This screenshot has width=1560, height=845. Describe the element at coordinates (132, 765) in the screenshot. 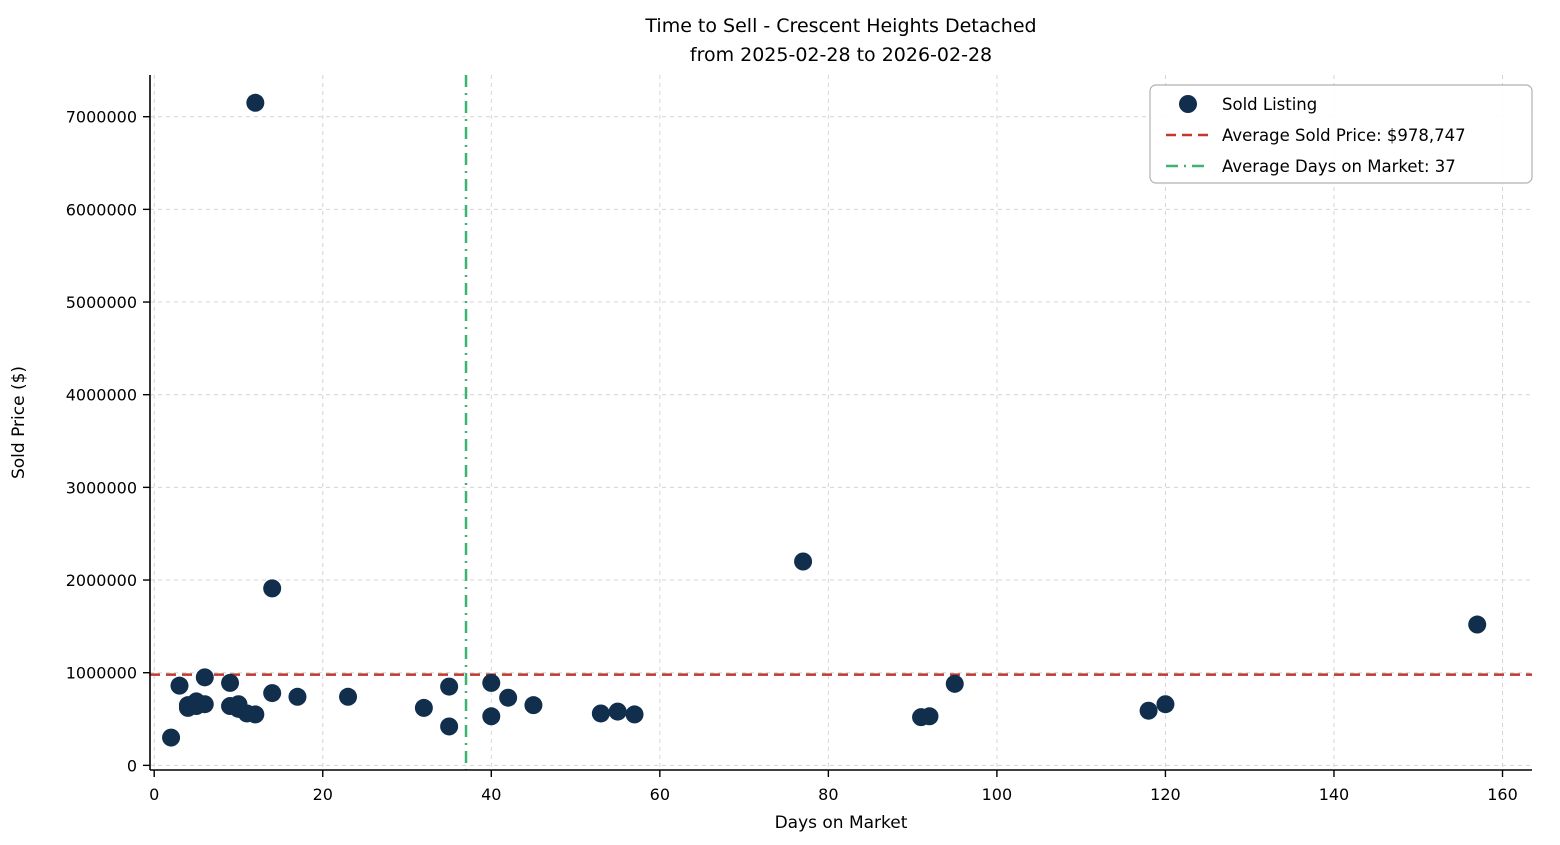

I see `y-tick-label: 0` at that location.